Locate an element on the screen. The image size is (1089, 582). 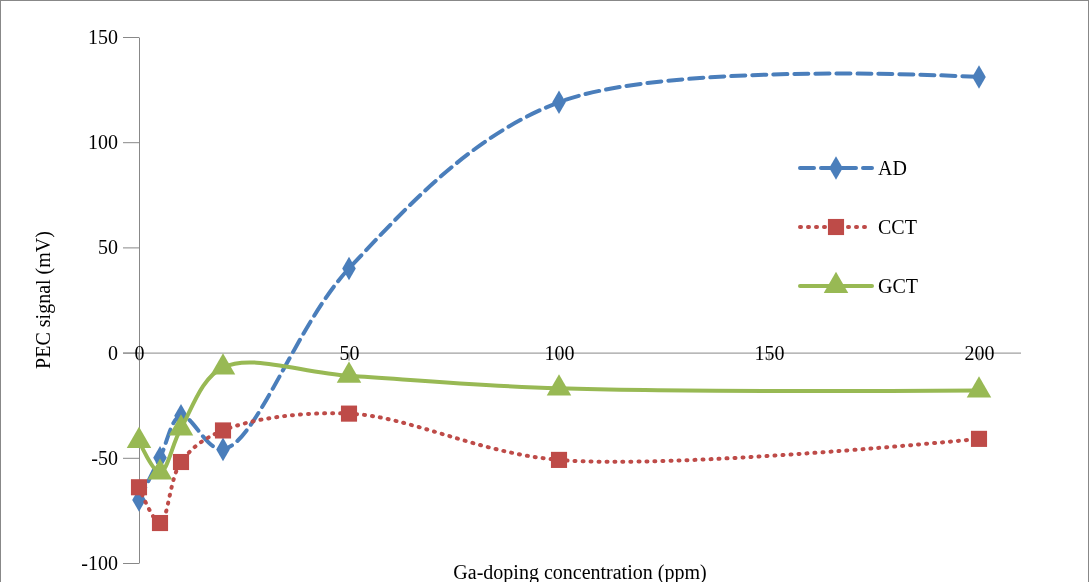
y-tick-label: -100 is located at coordinates (99, 562).